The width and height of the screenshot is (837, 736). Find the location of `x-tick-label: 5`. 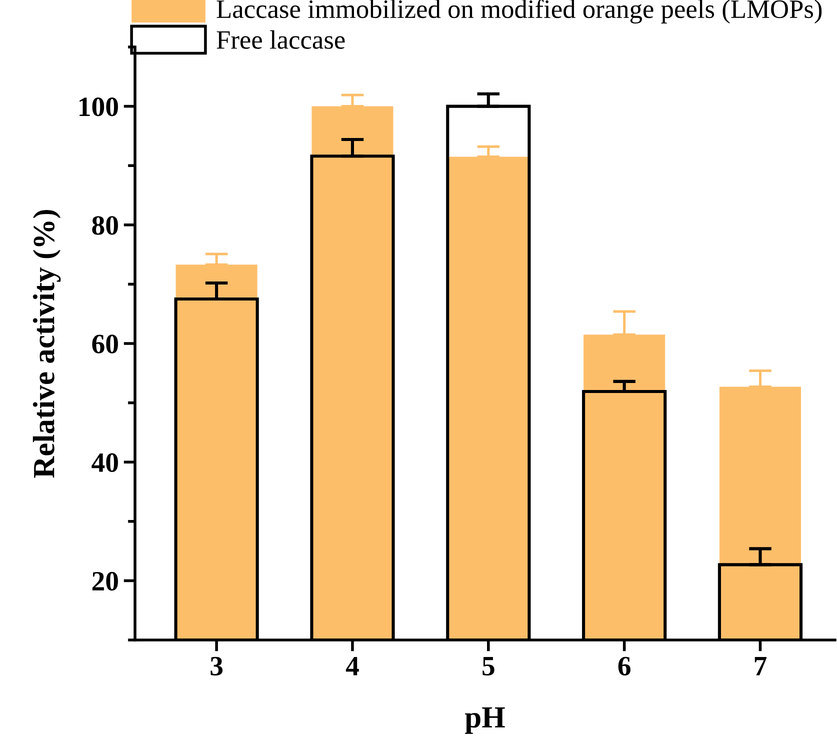

x-tick-label: 5 is located at coordinates (488, 666).